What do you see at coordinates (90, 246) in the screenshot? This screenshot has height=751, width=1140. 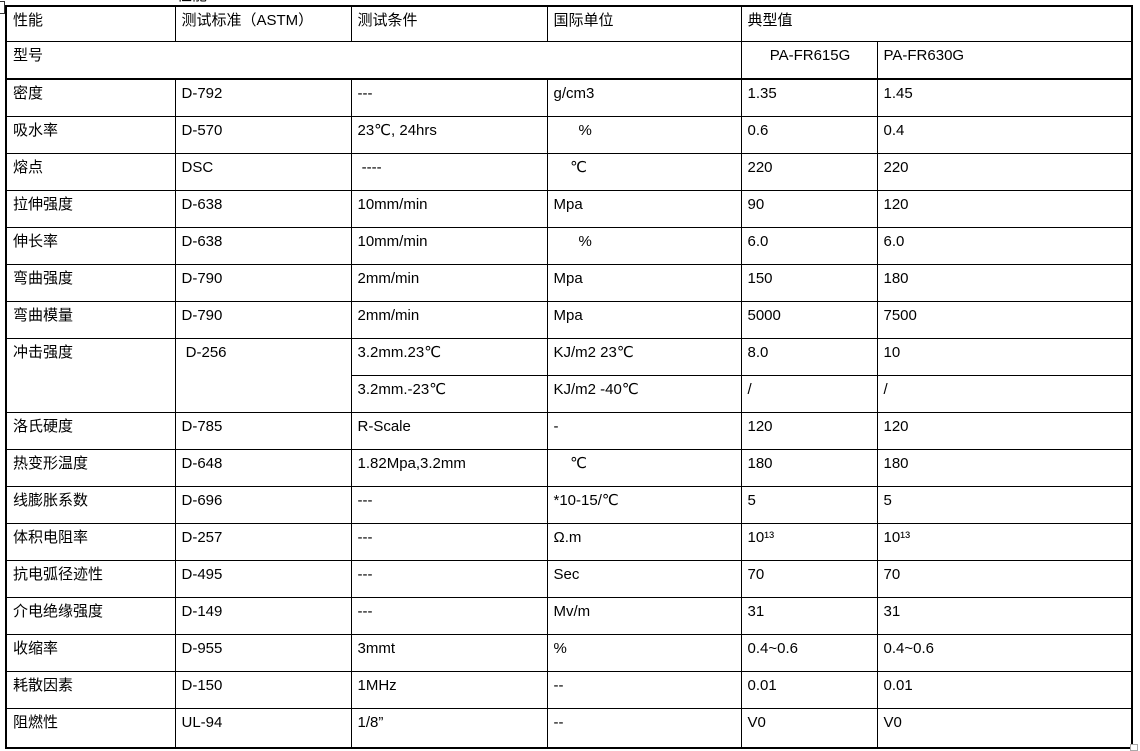 I see `property-cell: 伸长率` at bounding box center [90, 246].